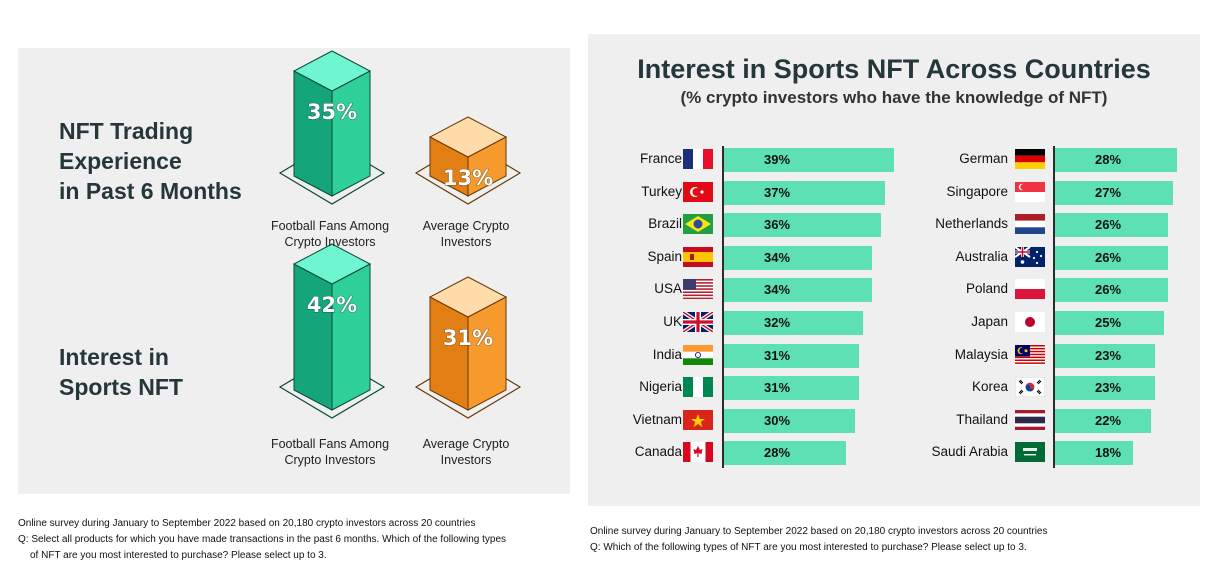  What do you see at coordinates (698, 289) in the screenshot?
I see `flag-icon-usa` at bounding box center [698, 289].